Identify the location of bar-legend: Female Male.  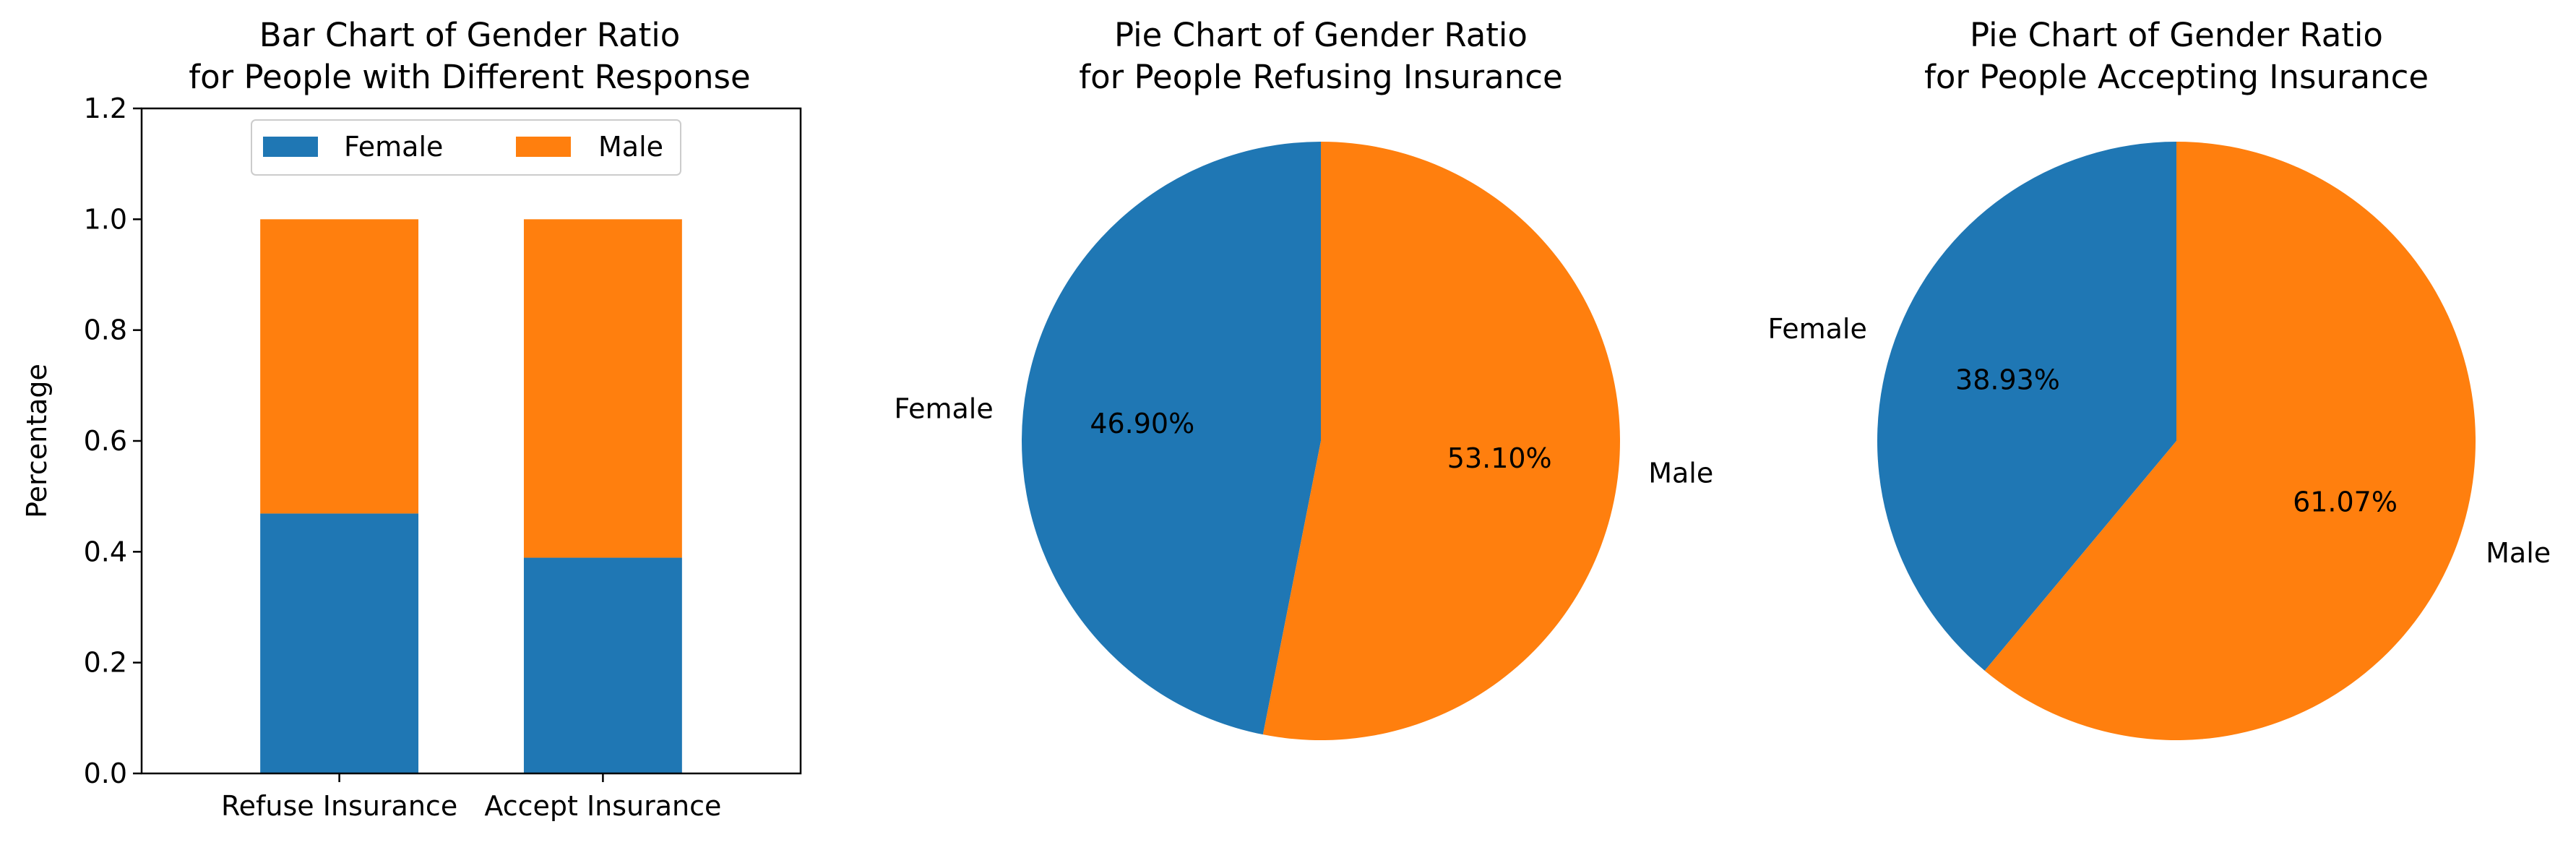
(466, 147).